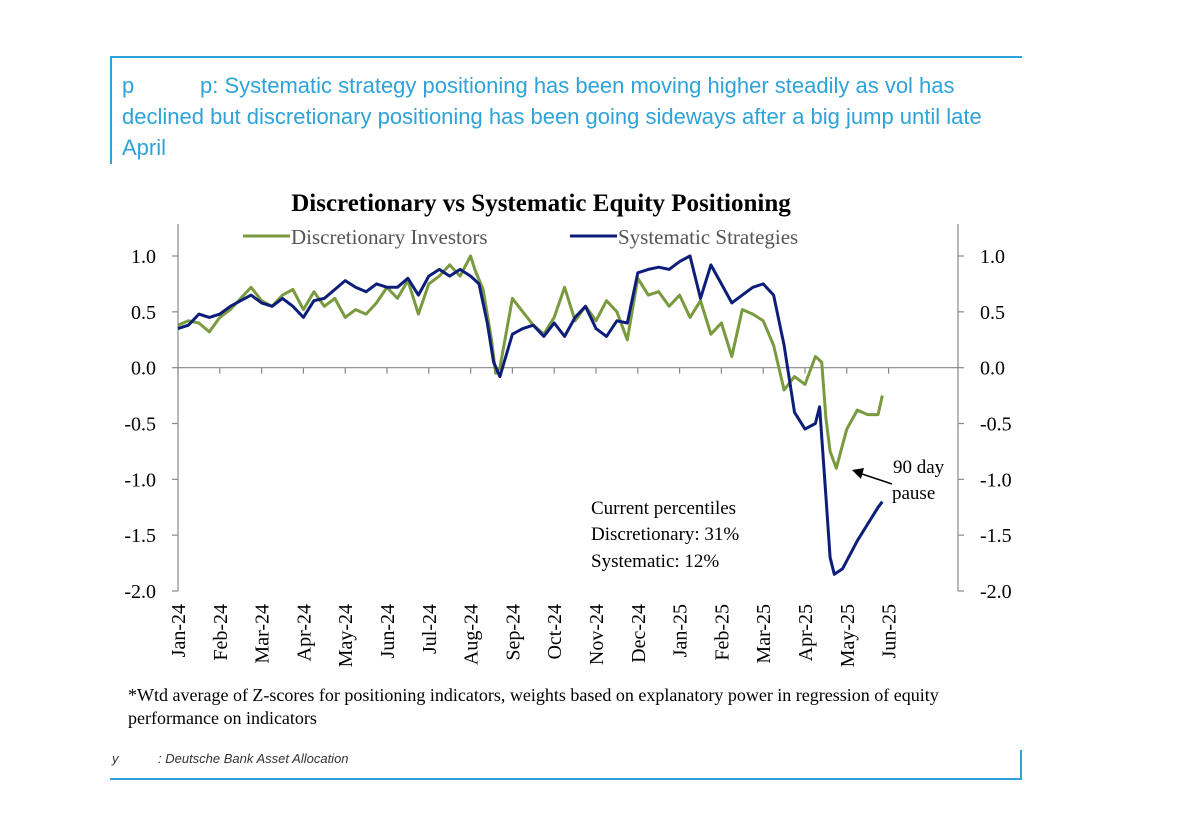 This screenshot has width=1179, height=840. Describe the element at coordinates (140, 425) in the screenshot. I see `left-y-tick-label: -0.5` at that location.